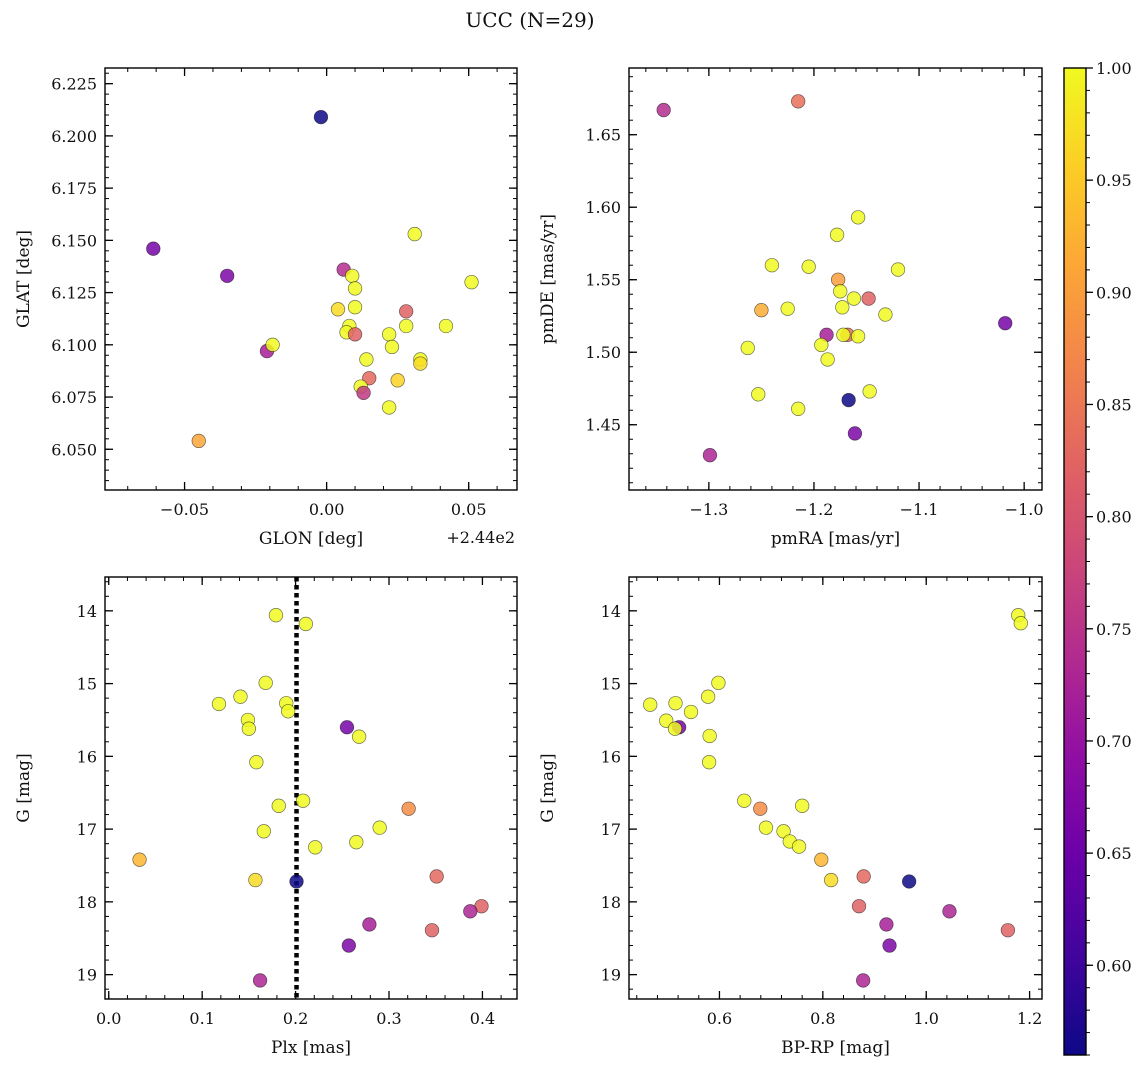 This screenshot has width=1148, height=1067. What do you see at coordinates (469, 509) in the screenshot?
I see `x-tick-label: 0.05` at bounding box center [469, 509].